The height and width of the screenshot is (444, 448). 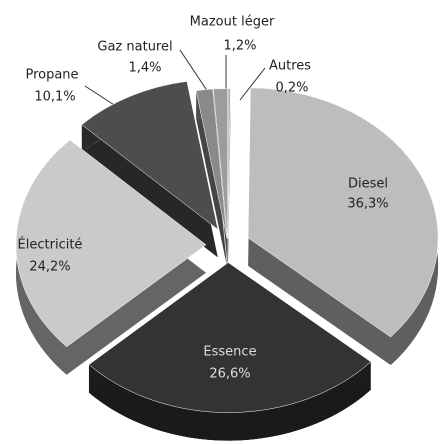 What do you see at coordinates (229, 352) in the screenshot?
I see `slice-label: Essence` at bounding box center [229, 352].